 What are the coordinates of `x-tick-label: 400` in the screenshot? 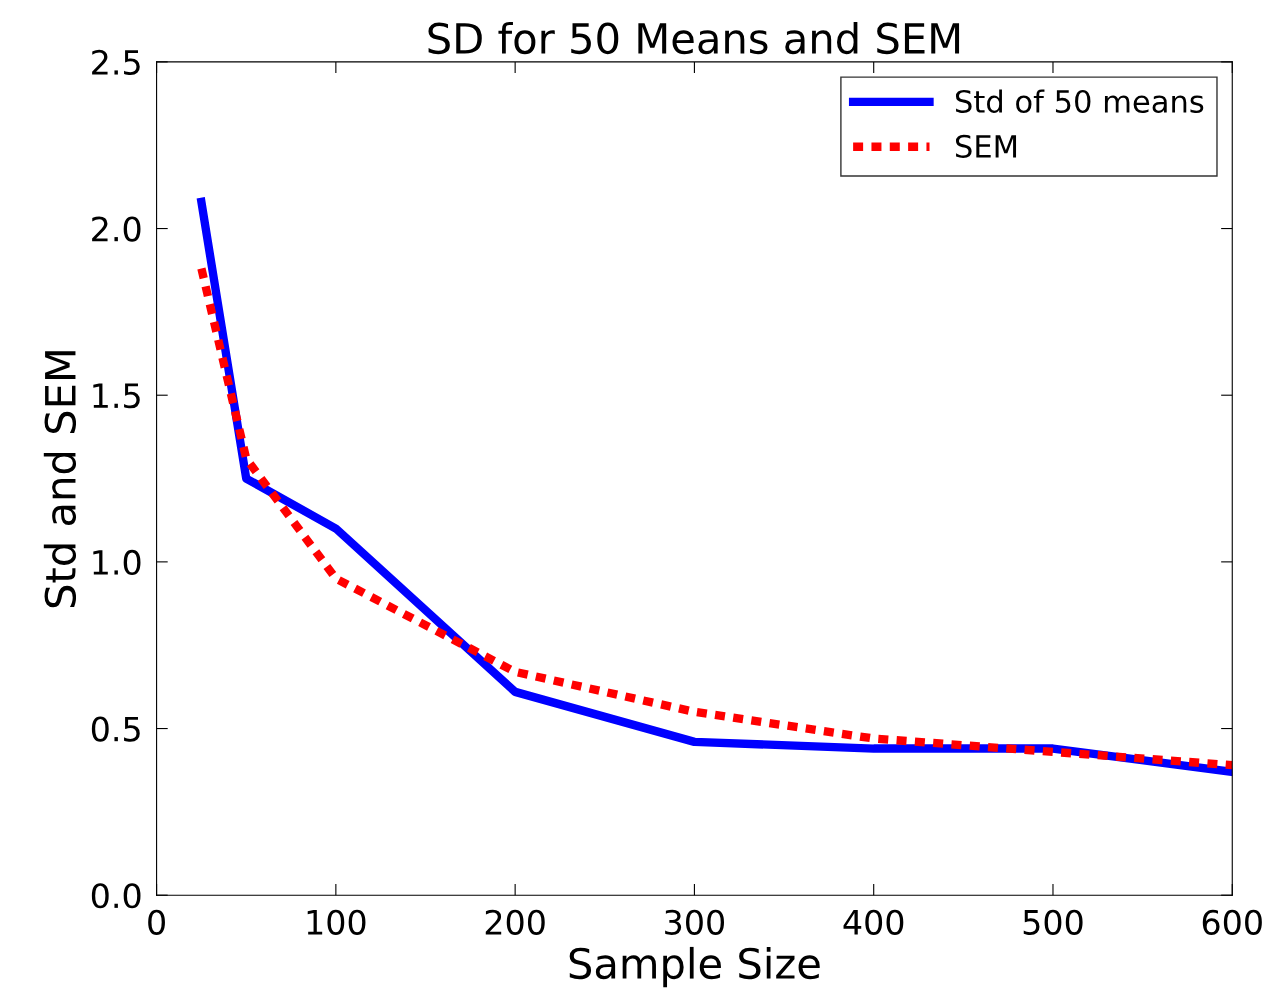 It's located at (873, 922).